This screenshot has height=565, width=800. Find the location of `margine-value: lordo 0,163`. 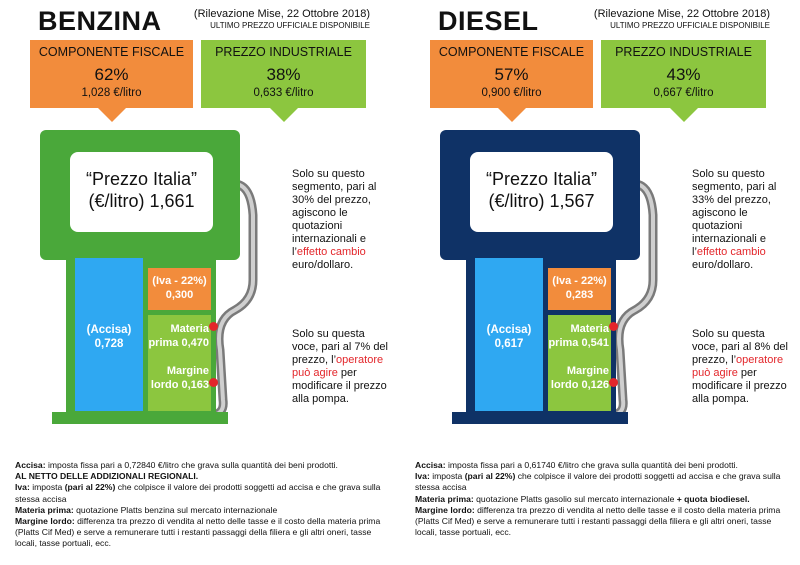

margine-value: lordo 0,163 is located at coordinates (179, 385).